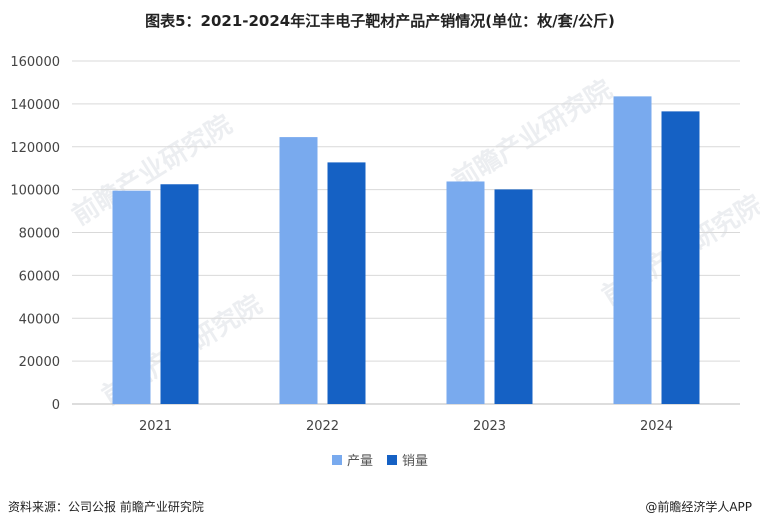 The width and height of the screenshot is (760, 524). What do you see at coordinates (35, 62) in the screenshot?
I see `y-tick-label: 160000` at bounding box center [35, 62].